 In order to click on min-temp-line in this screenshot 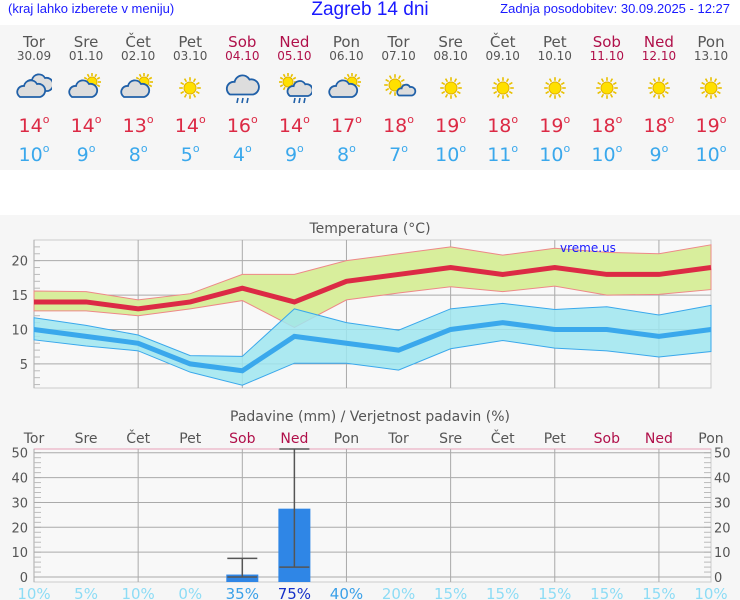, I will do `click(372, 347)`.